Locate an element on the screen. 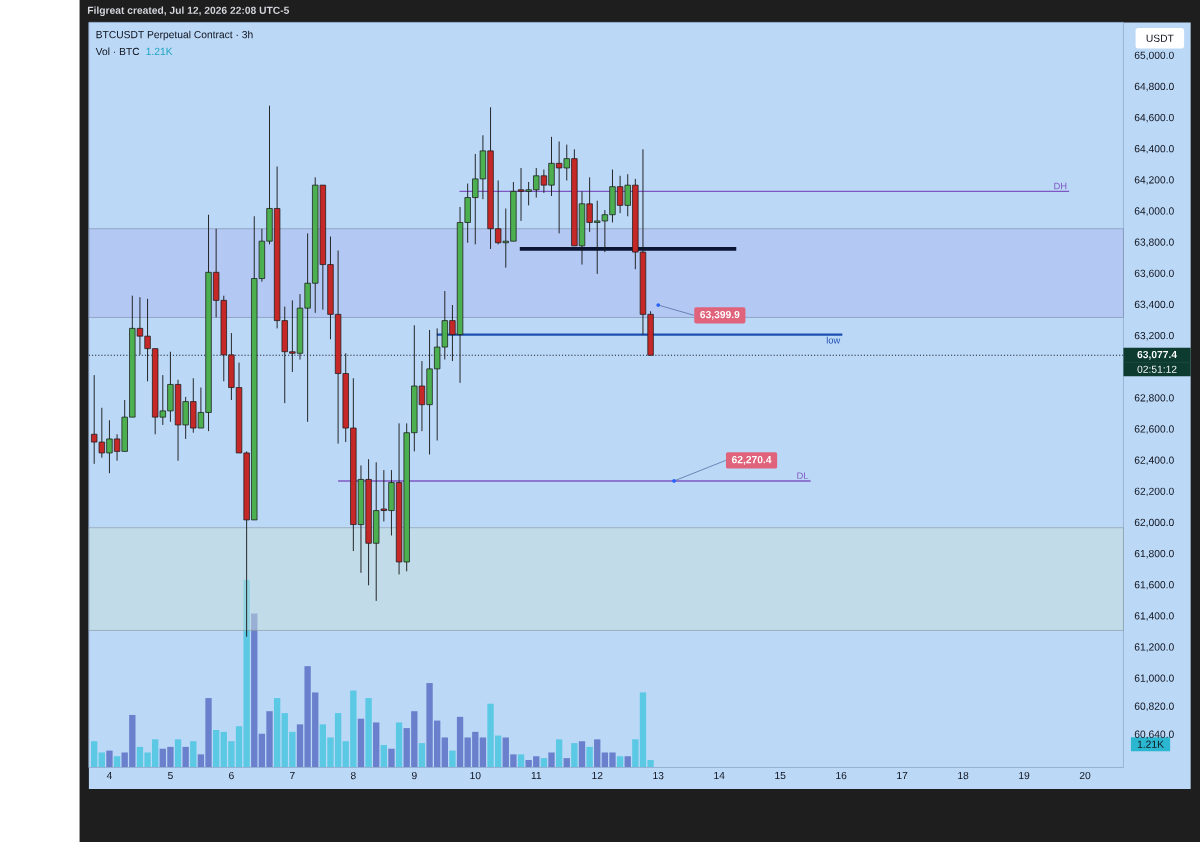  text: BTCUSDT Perpetual Contract · 3h is located at coordinates (174, 35).